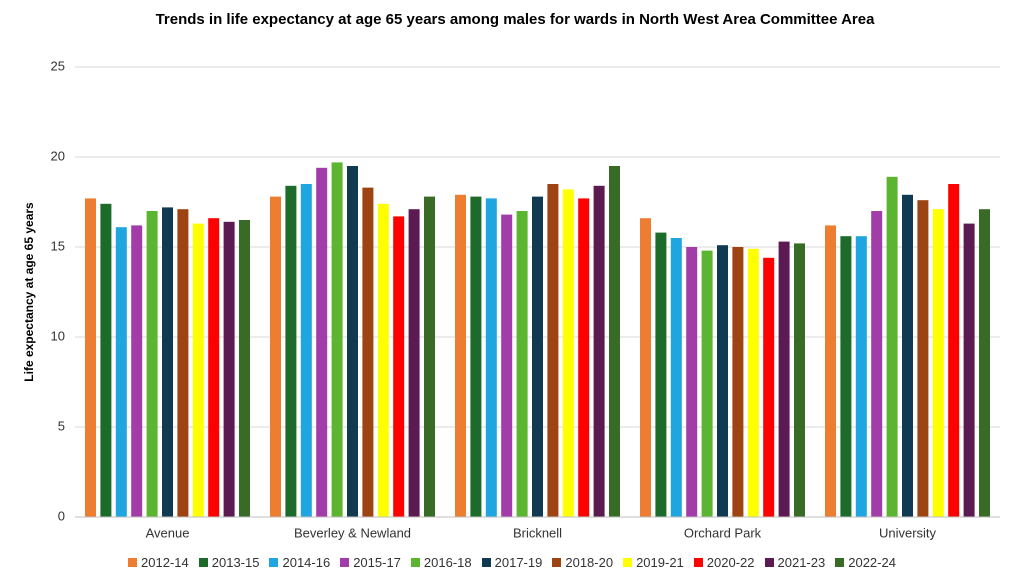 This screenshot has width=1024, height=584. I want to click on legend-item: 2017-19, so click(512, 562).